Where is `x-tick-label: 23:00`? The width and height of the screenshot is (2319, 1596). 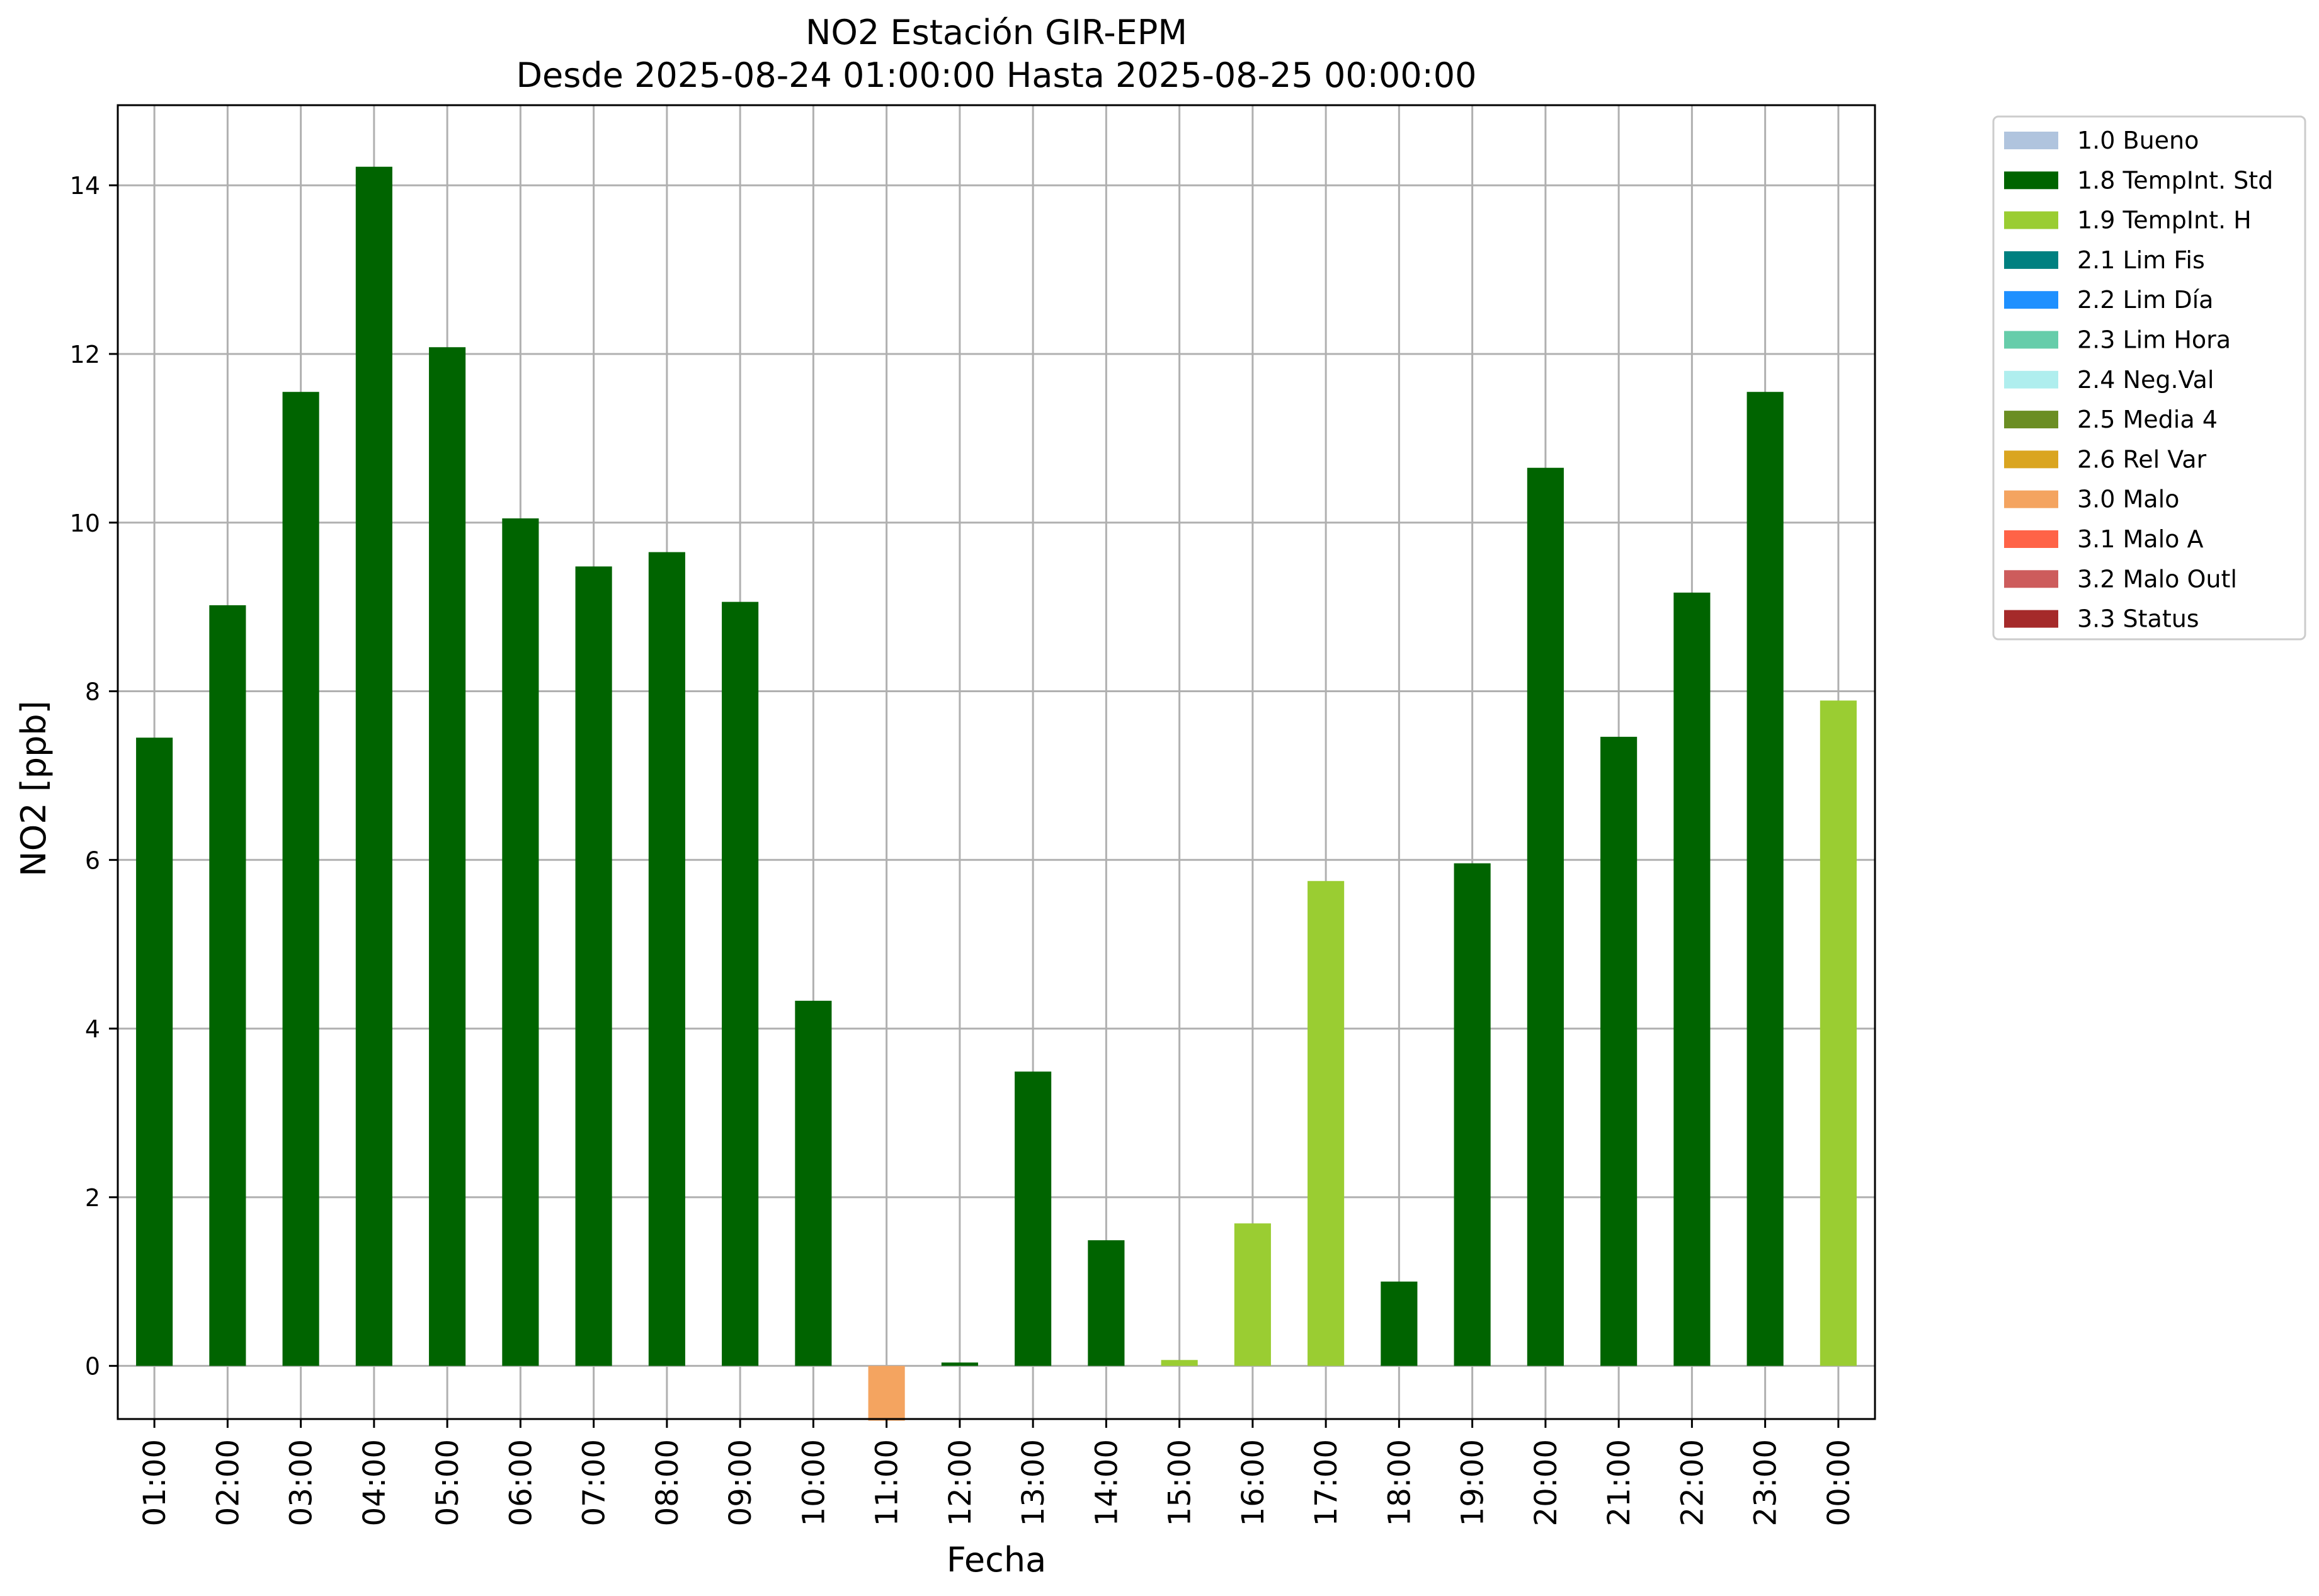 x-tick-label: 23:00 is located at coordinates (1766, 1482).